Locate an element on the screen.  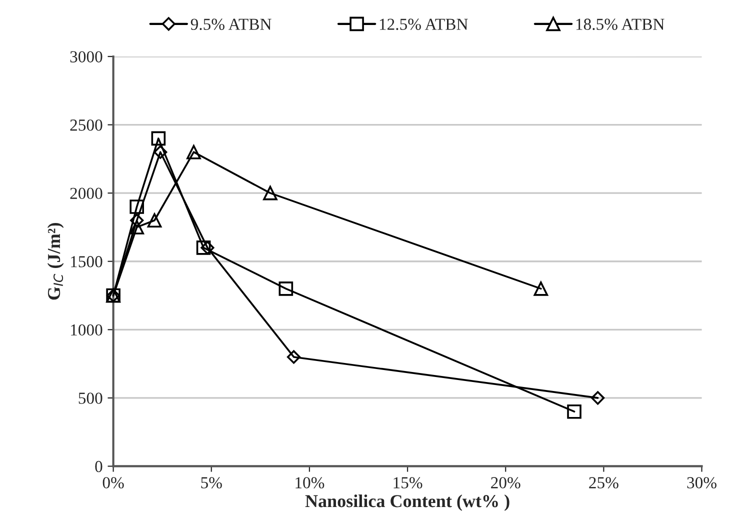
legend-label: 12.5% ATBN is located at coordinates (424, 24).